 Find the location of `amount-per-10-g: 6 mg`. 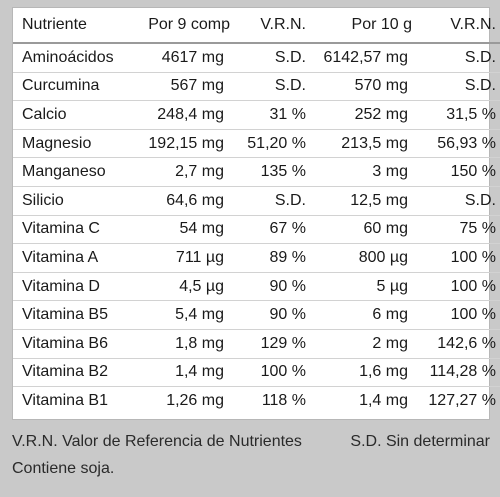

amount-per-10-g: 6 mg is located at coordinates (365, 315).